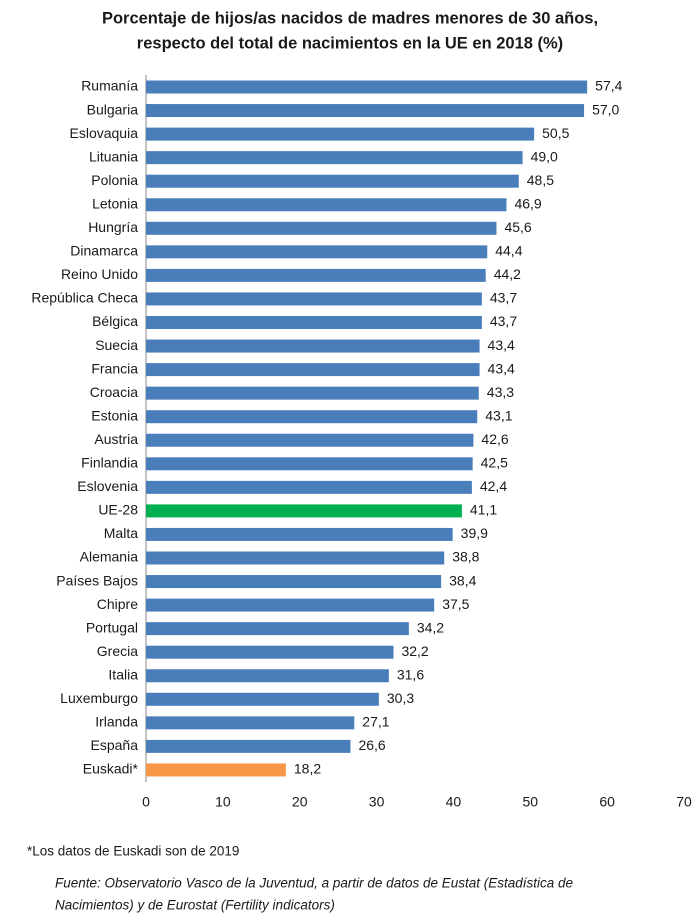  What do you see at coordinates (146, 802) in the screenshot?
I see `x-tick-label: 0` at bounding box center [146, 802].